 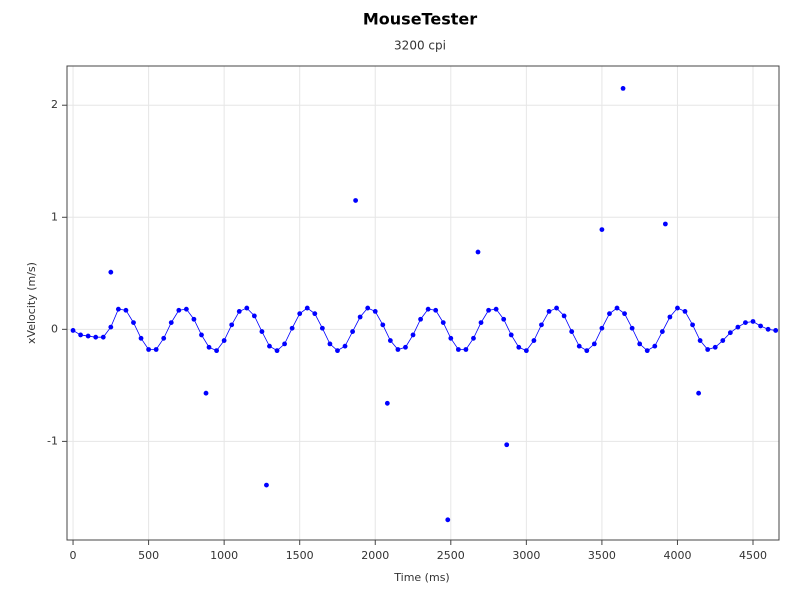 What do you see at coordinates (753, 555) in the screenshot?
I see `x-tick-label: 4500` at bounding box center [753, 555].